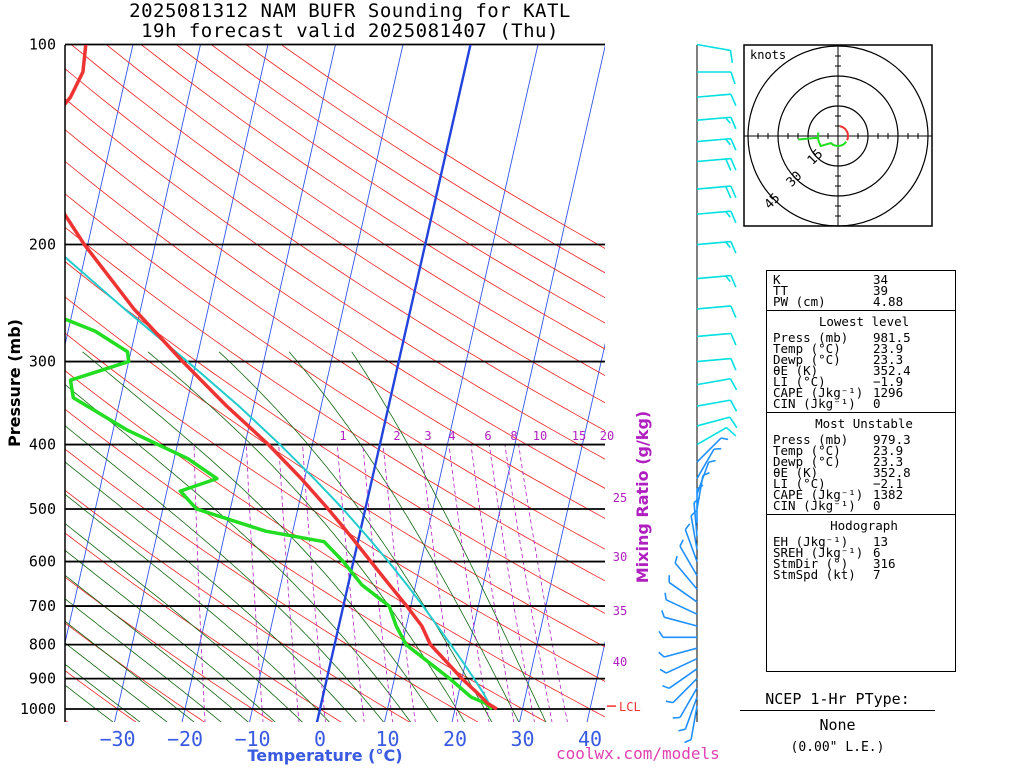 This screenshot has width=1024, height=768. Describe the element at coordinates (630, 707) in the screenshot. I see `lcl-label: LCL` at that location.